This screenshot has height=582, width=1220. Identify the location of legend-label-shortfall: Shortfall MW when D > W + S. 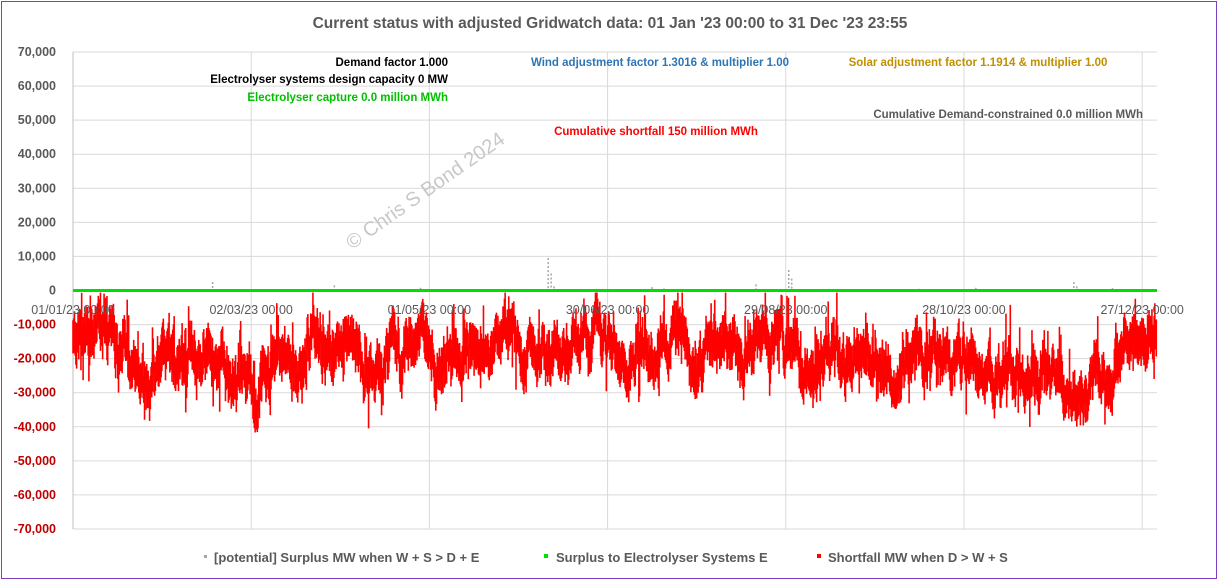
(918, 557).